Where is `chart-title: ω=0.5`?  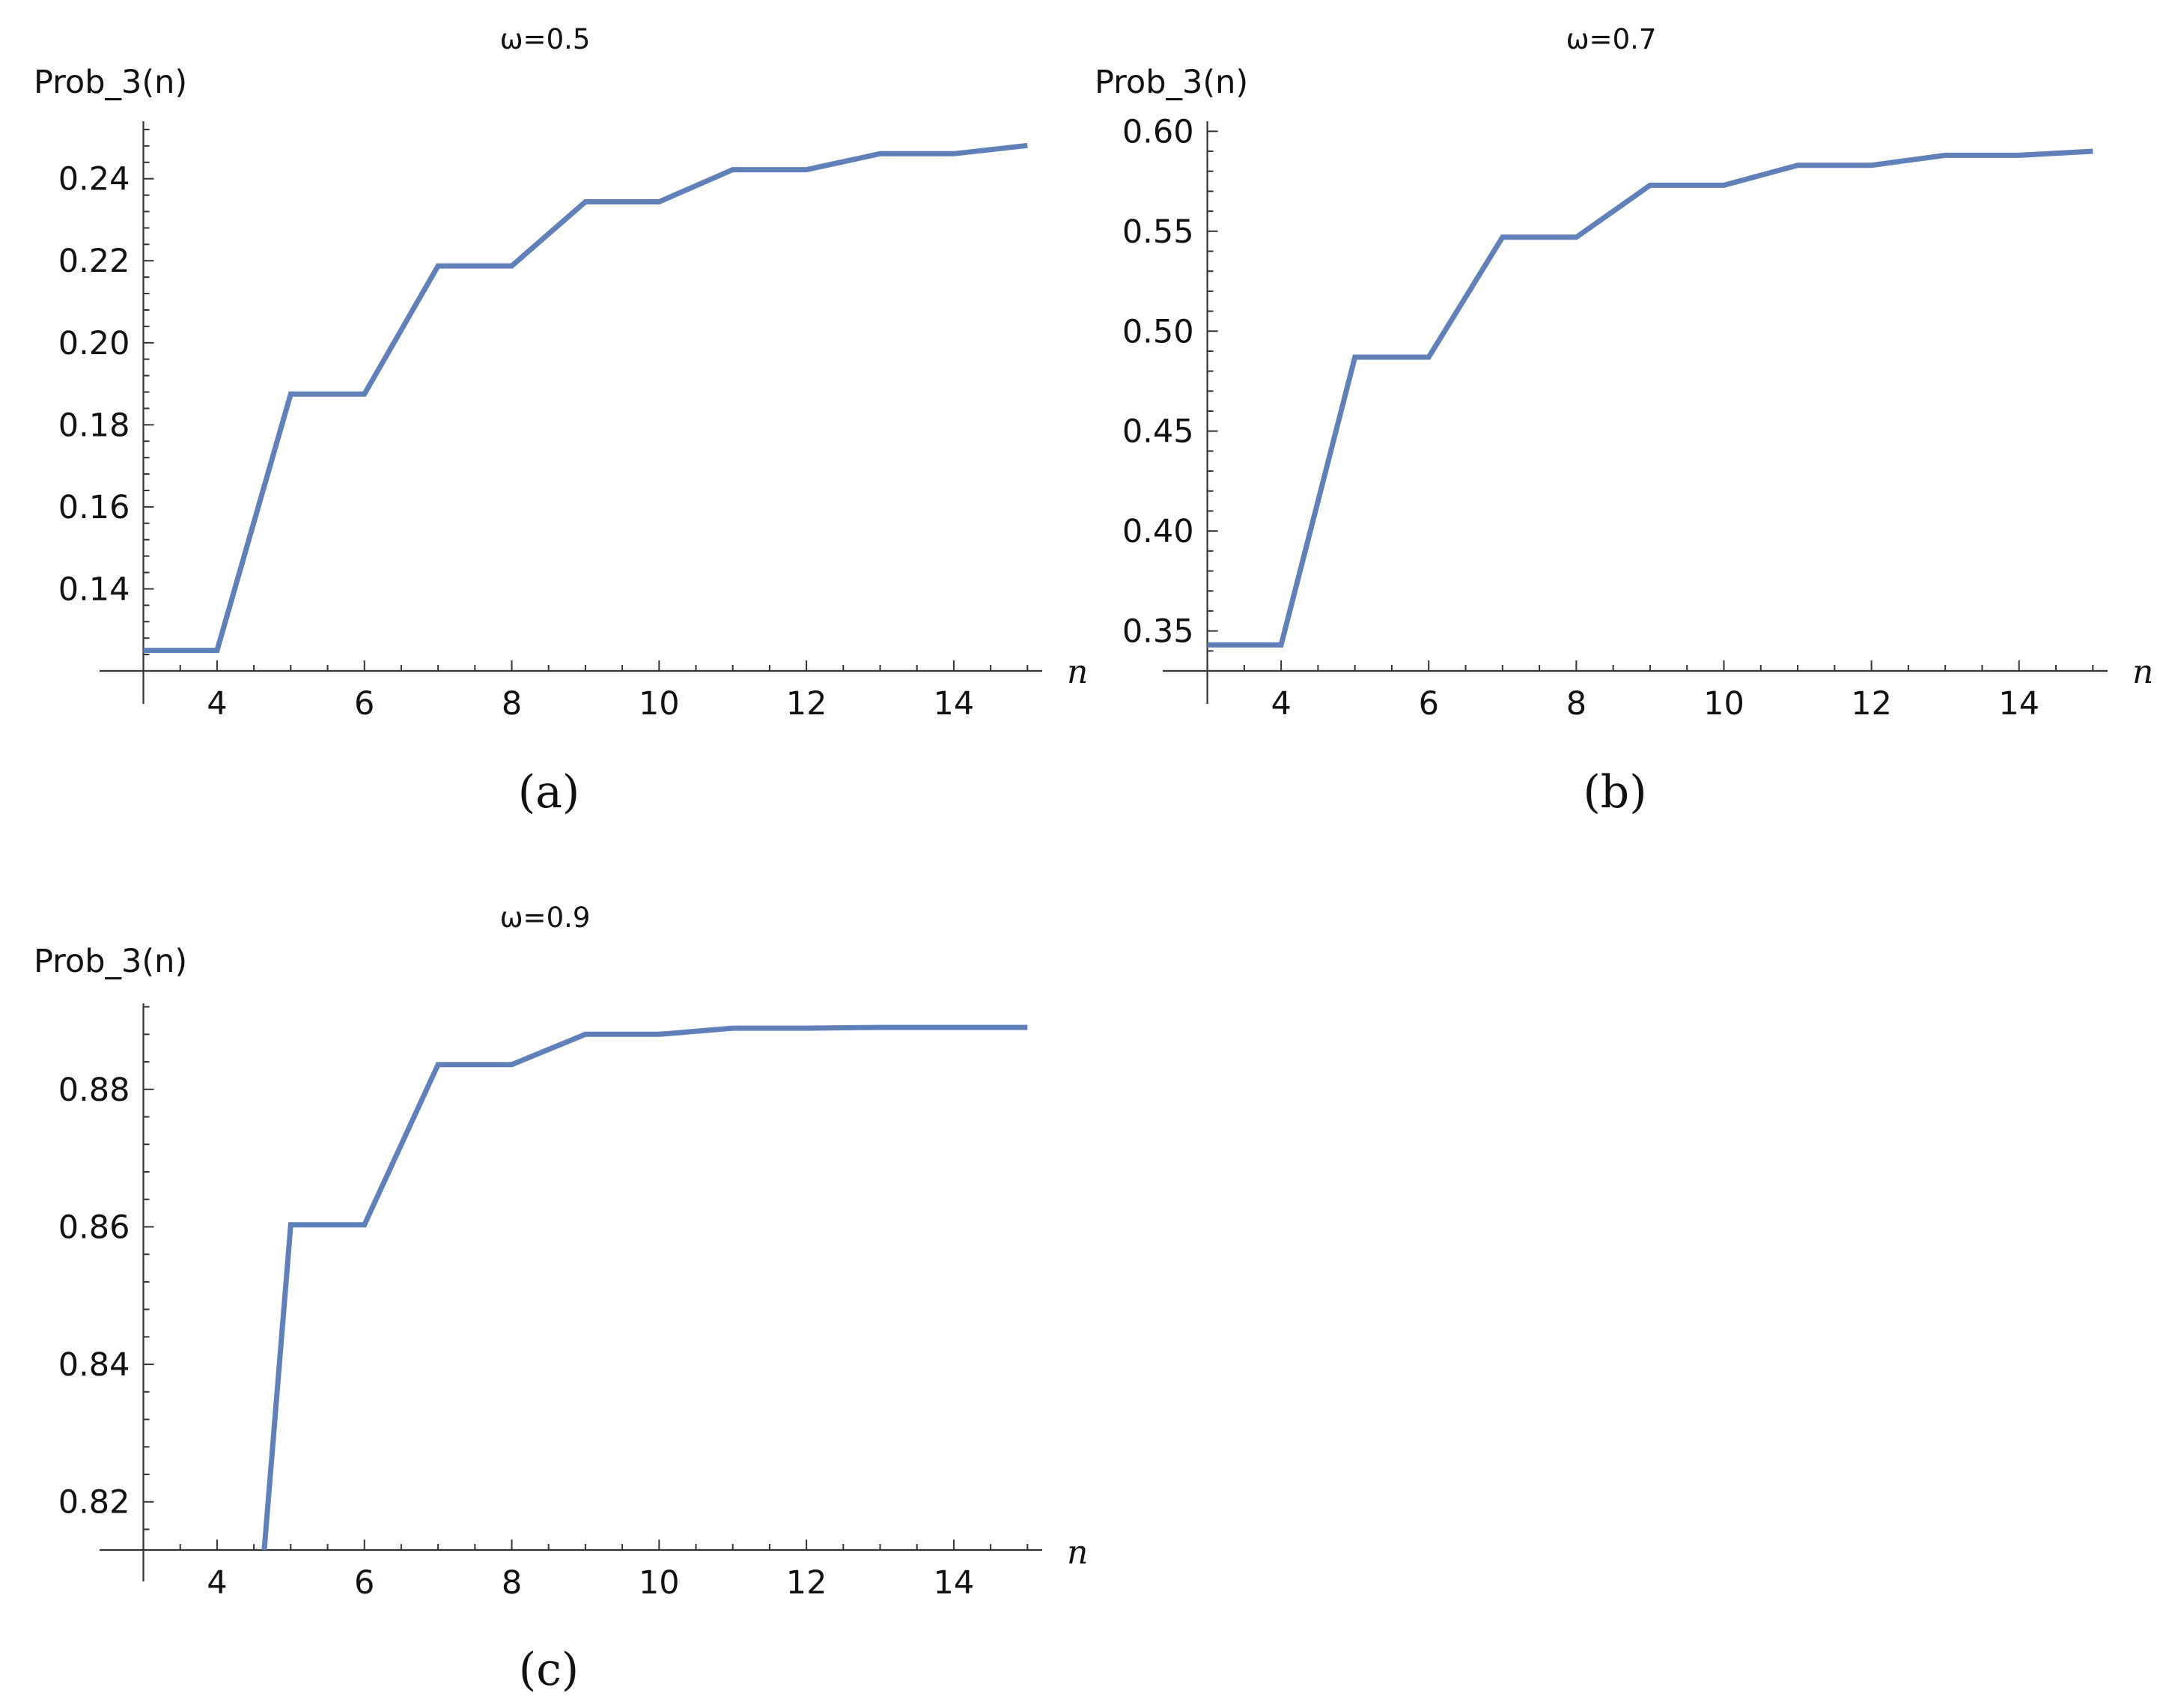 chart-title: ω=0.5 is located at coordinates (545, 39).